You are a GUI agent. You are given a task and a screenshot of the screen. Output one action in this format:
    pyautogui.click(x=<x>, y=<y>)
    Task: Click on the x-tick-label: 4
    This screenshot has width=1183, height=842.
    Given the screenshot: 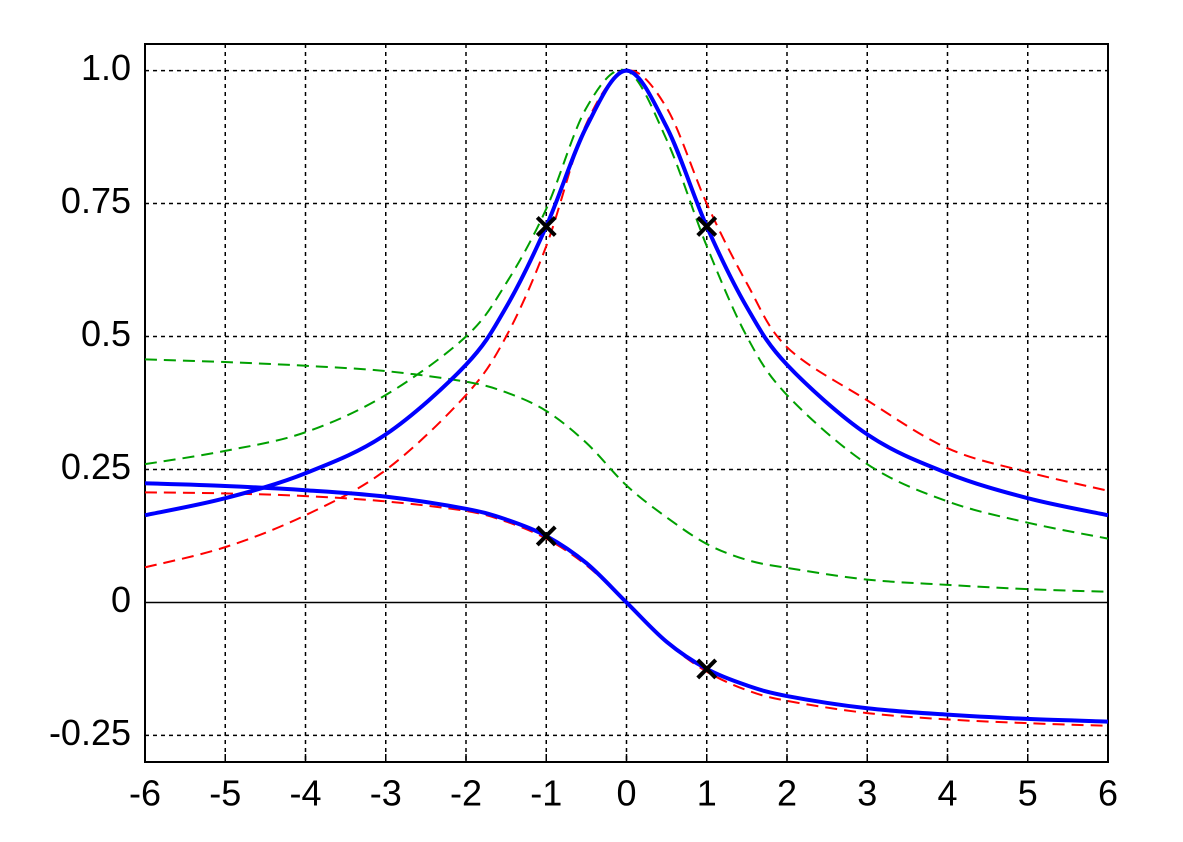 What is the action you would take?
    pyautogui.click(x=947, y=793)
    